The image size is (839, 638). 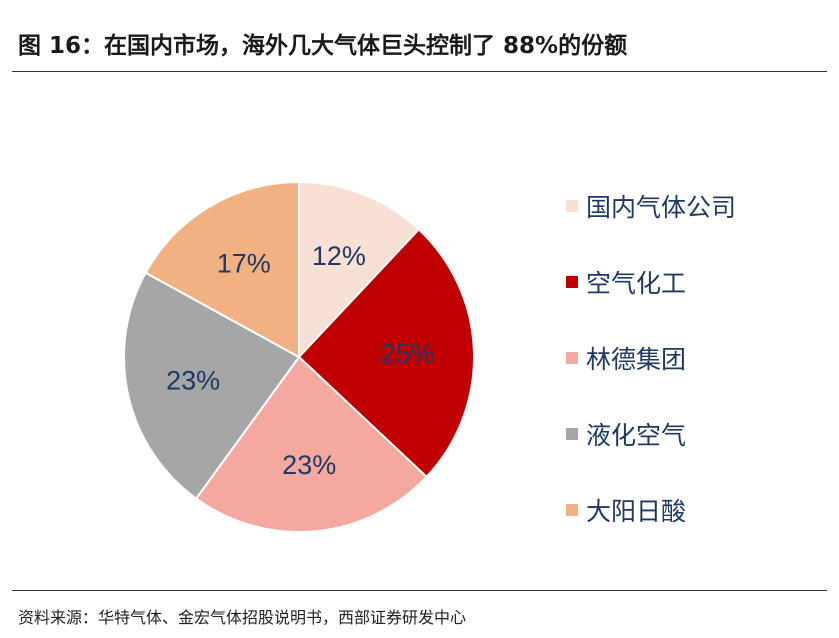 I want to click on legend-label: 林德集团, so click(x=636, y=359).